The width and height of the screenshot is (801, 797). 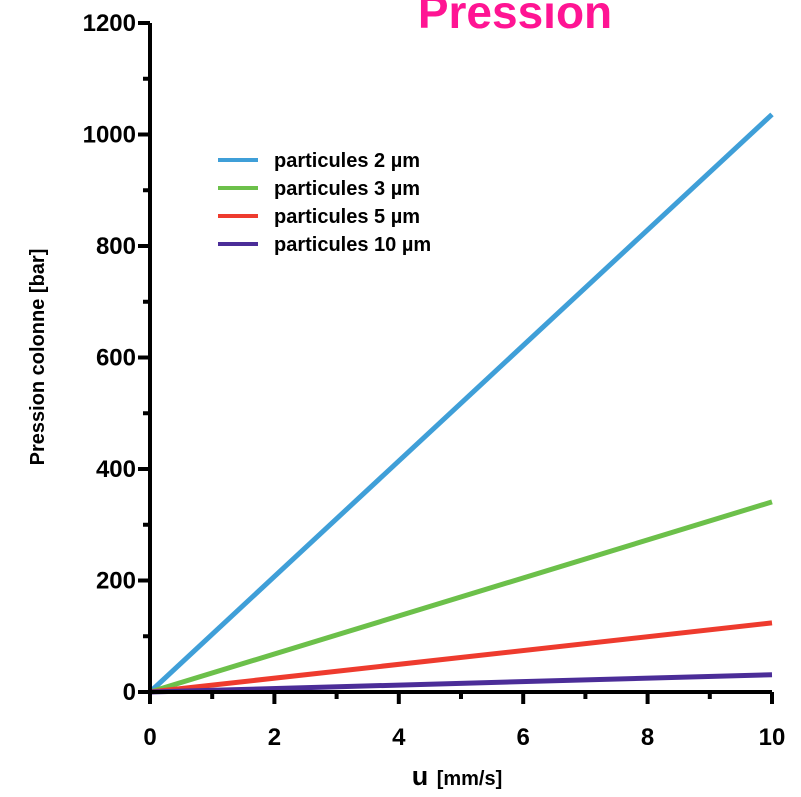 I want to click on y-tick-label-1000: 1000, so click(x=109, y=135).